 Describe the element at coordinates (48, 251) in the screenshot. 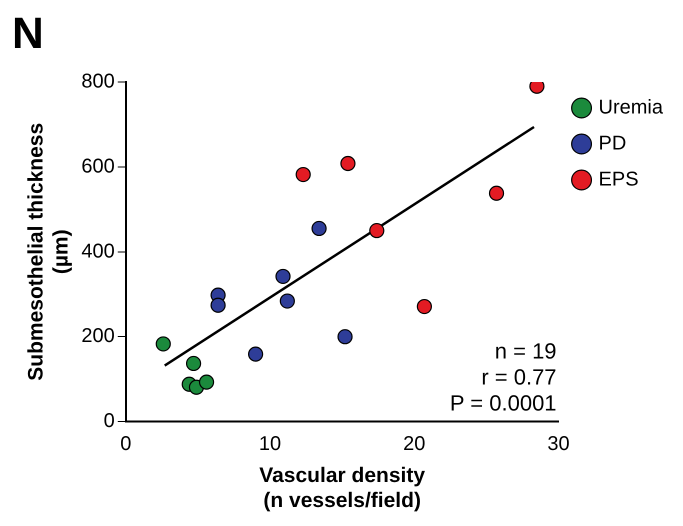

I see `y-axis-title: Submesothelial thickness (µm)` at that location.